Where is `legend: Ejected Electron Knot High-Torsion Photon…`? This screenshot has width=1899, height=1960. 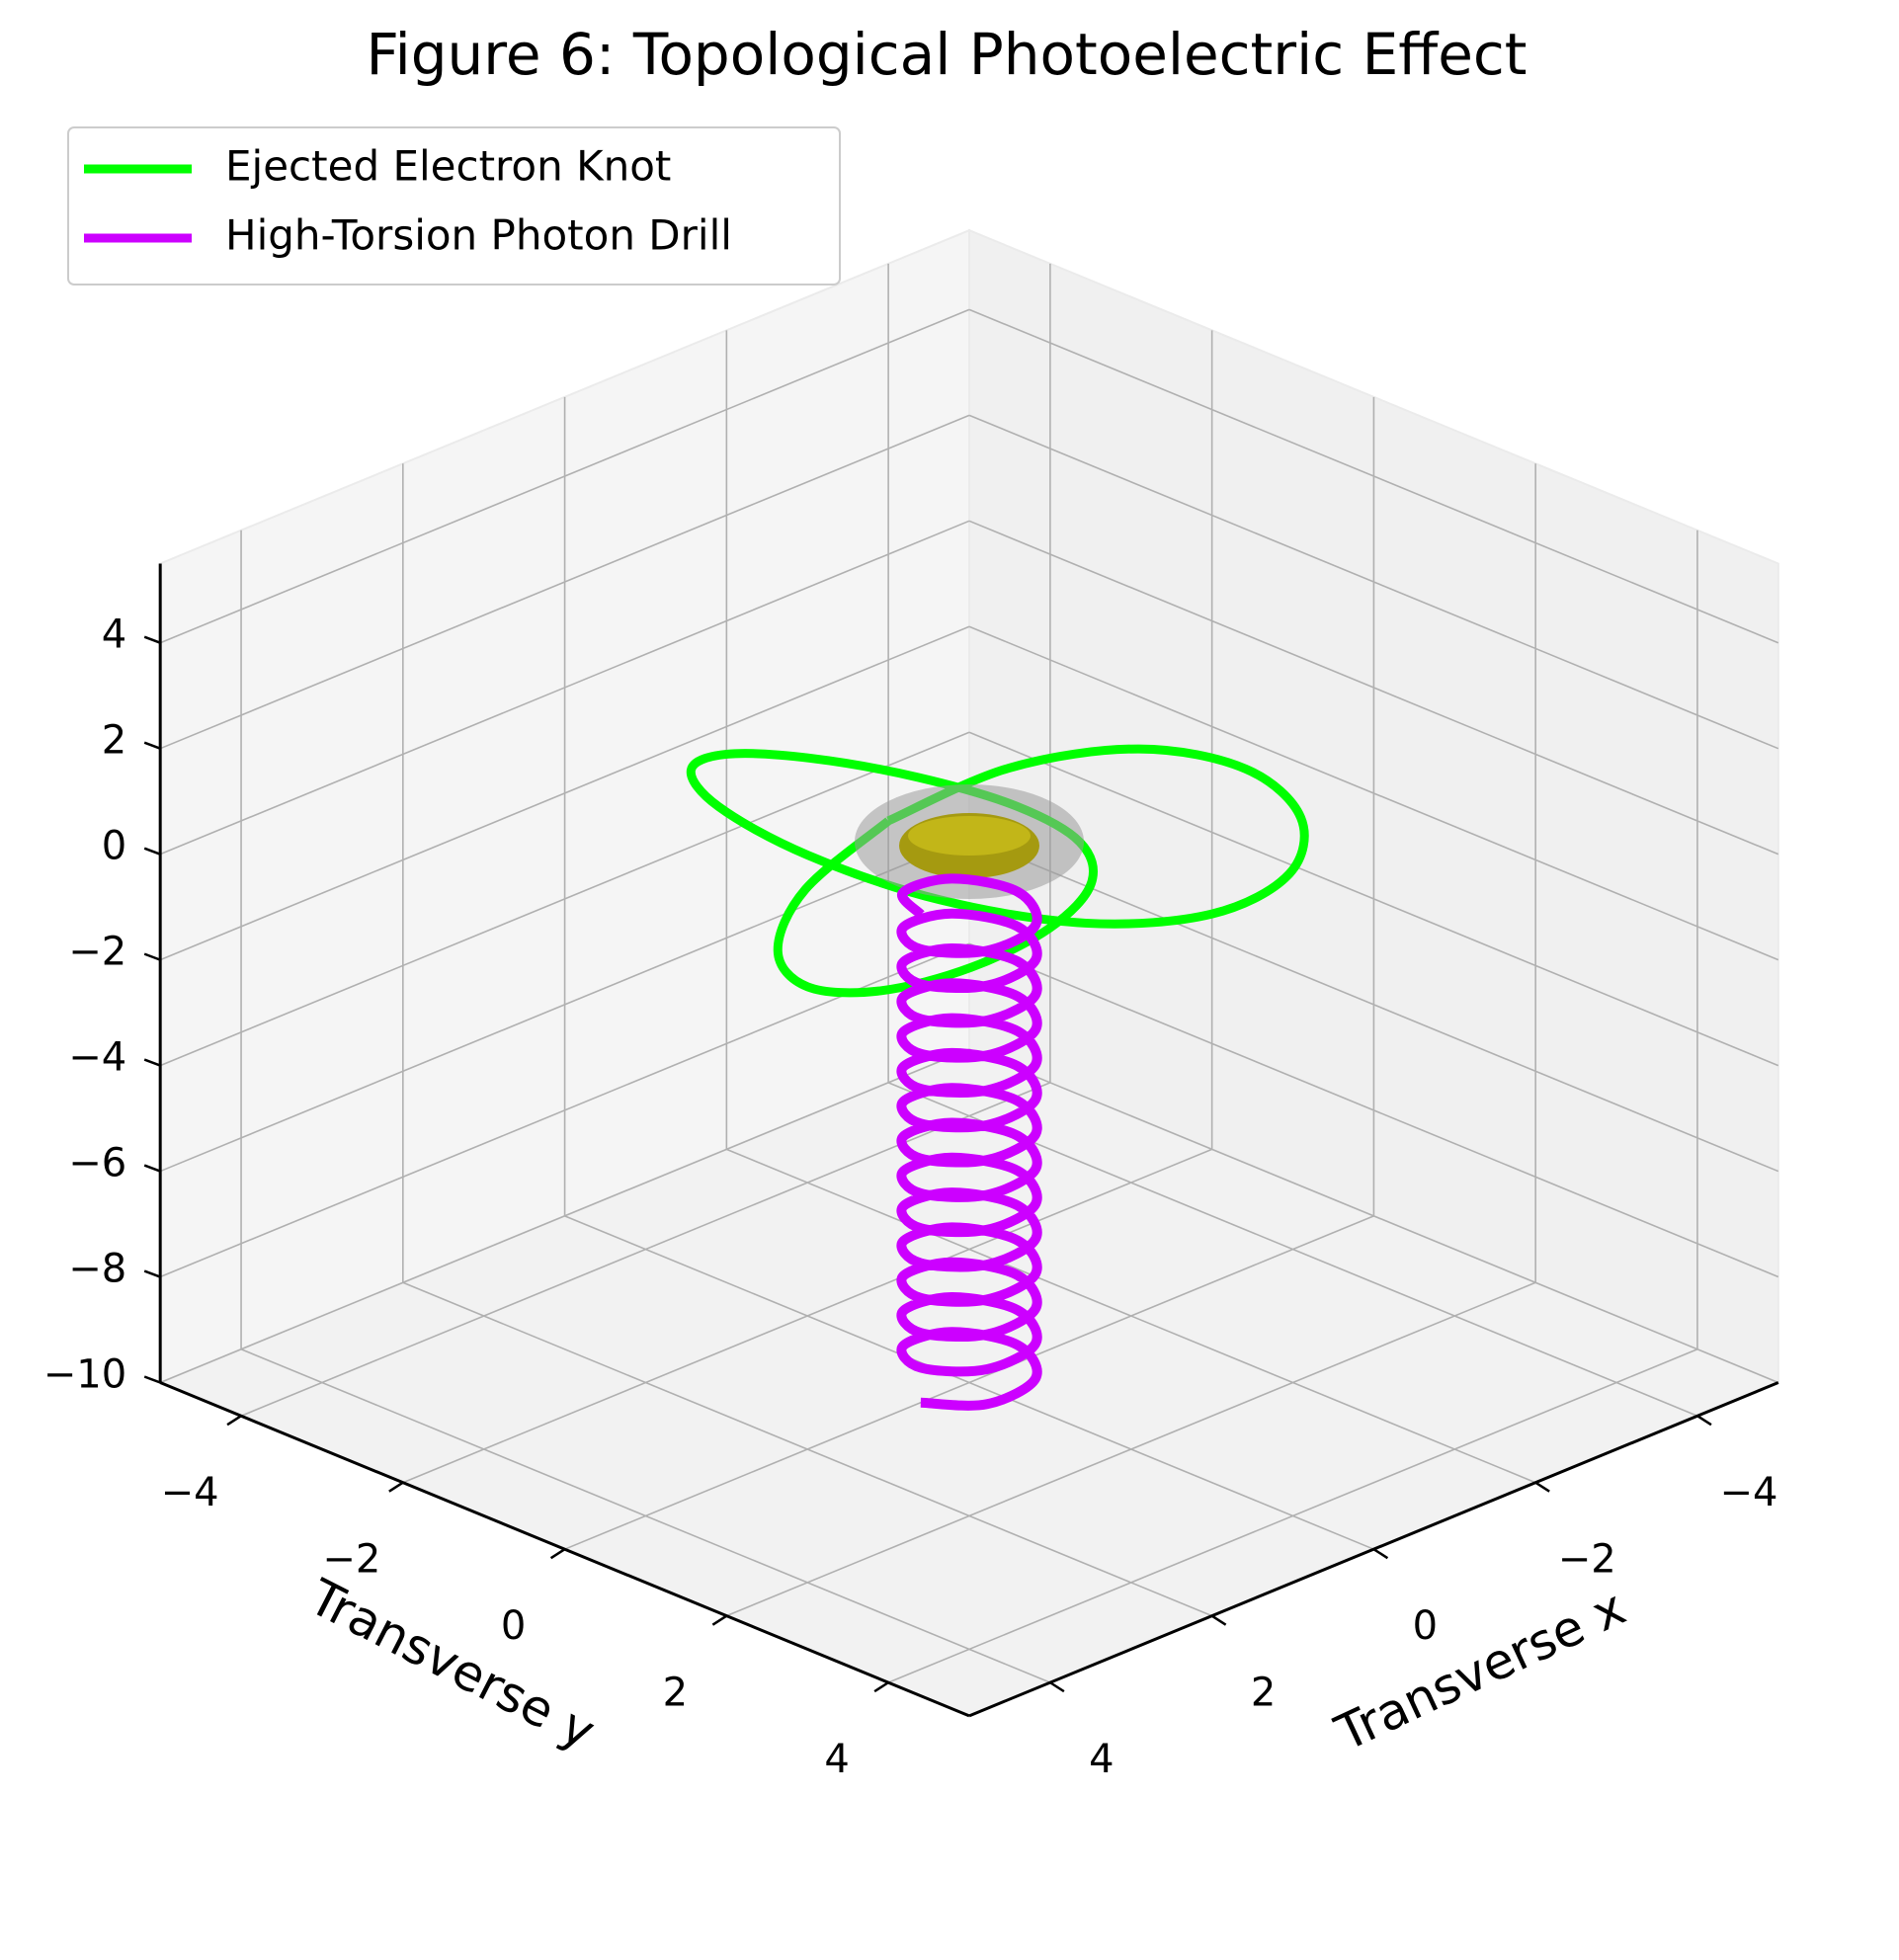
legend: Ejected Electron Knot High-Torsion Photon… is located at coordinates (454, 206).